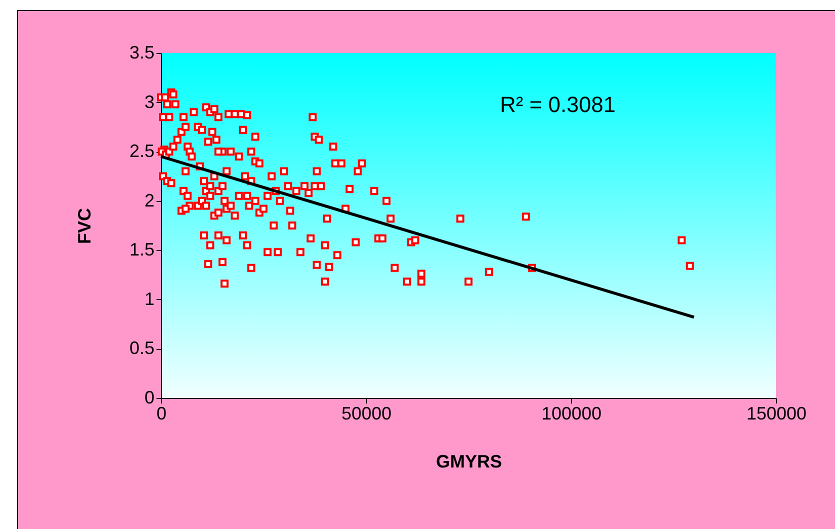  What do you see at coordinates (141, 151) in the screenshot?
I see `y-tick-label: 2.5` at bounding box center [141, 151].